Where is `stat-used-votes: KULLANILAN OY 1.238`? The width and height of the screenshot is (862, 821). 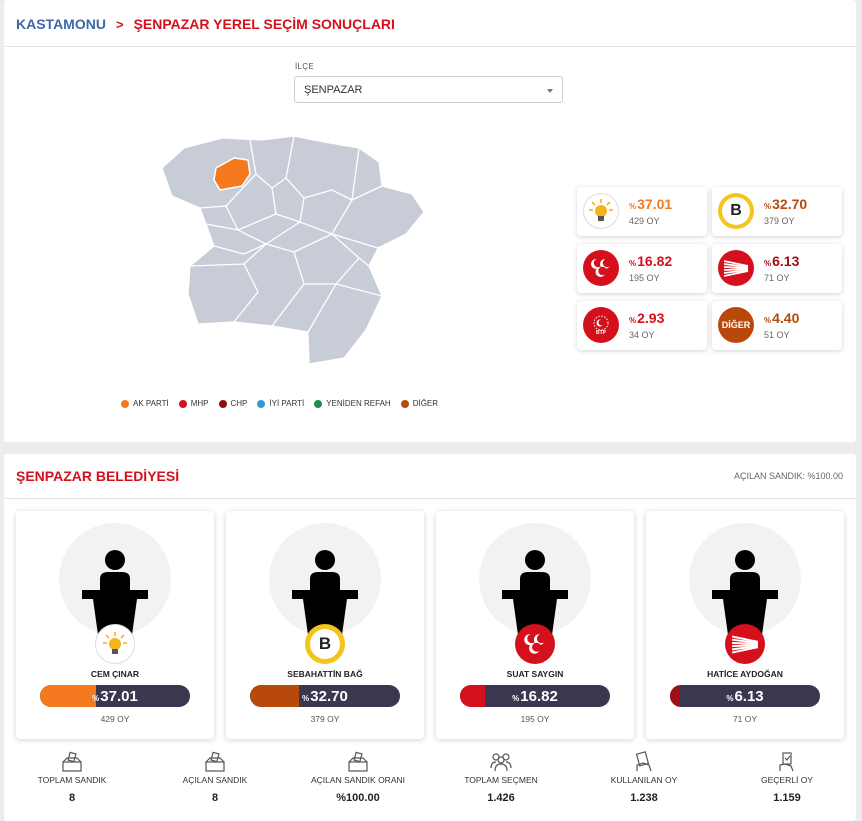
stat-used-votes: KULLANILAN OY 1.238 is located at coordinates (644, 777).